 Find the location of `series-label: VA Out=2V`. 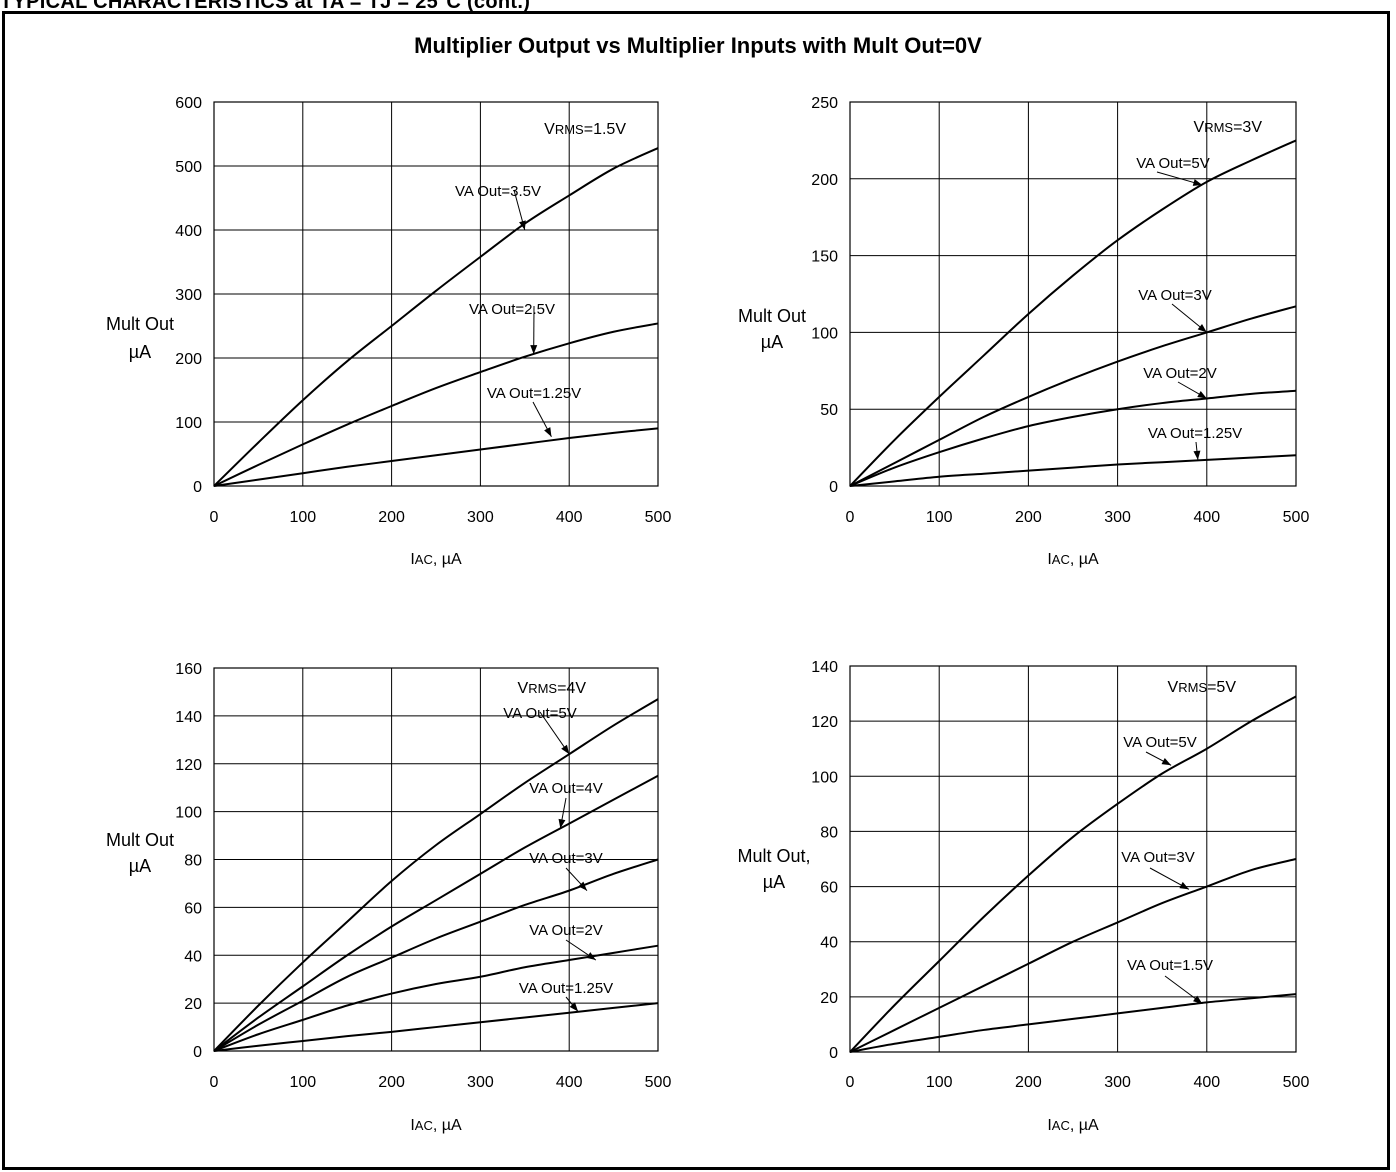

series-label: VA Out=2V is located at coordinates (1180, 373).